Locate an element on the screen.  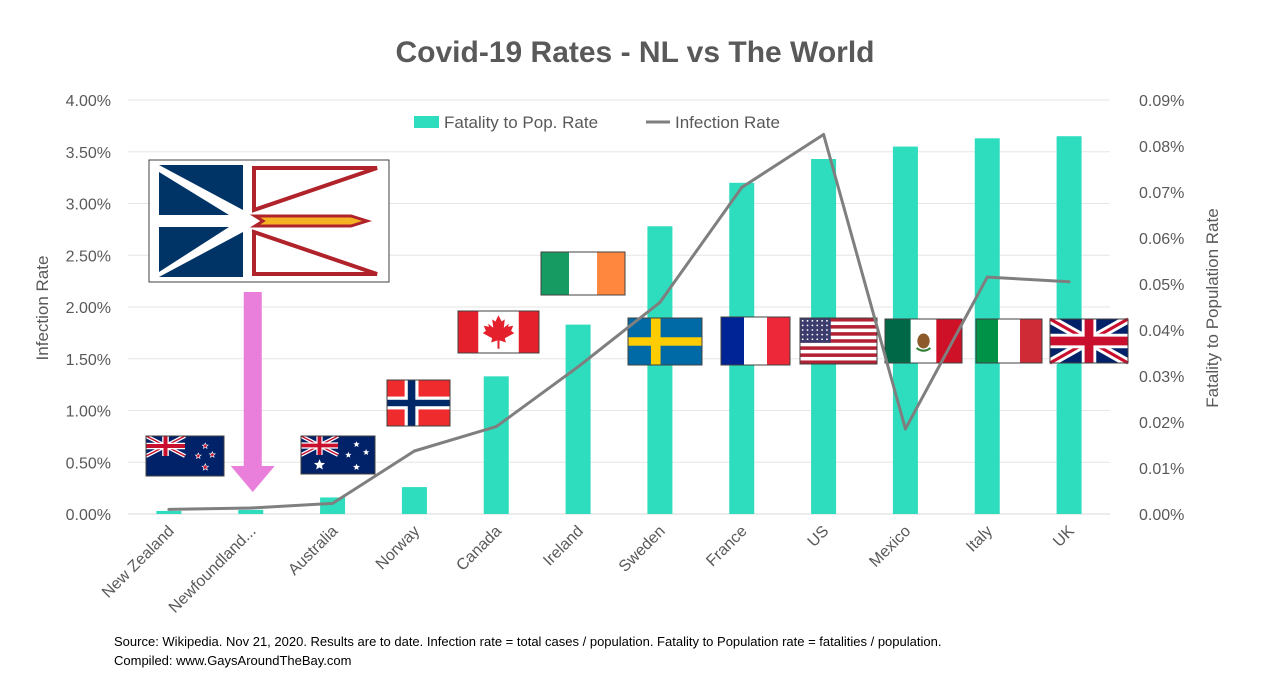
left-tick-label: 0.00% is located at coordinates (88, 515).